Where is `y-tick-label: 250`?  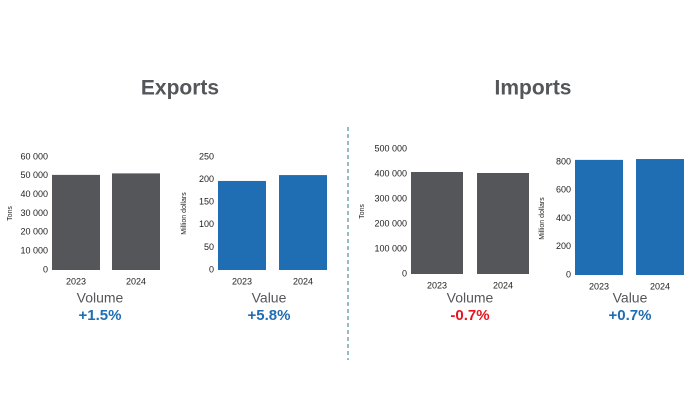 y-tick-label: 250 is located at coordinates (206, 156).